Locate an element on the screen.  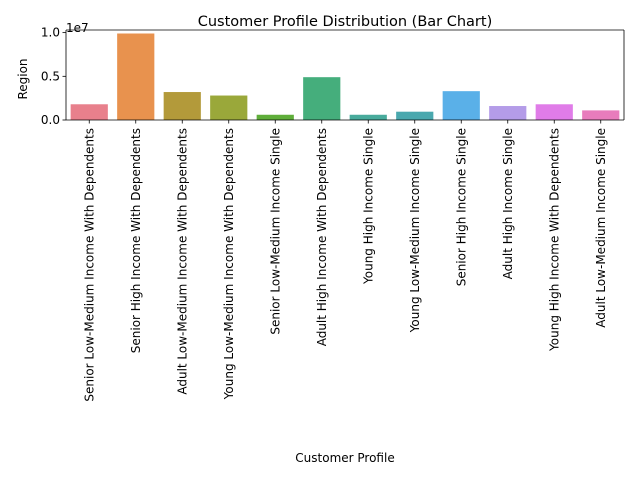
x-tick-label: Adult High Income With Dependents is located at coordinates (322, 237).